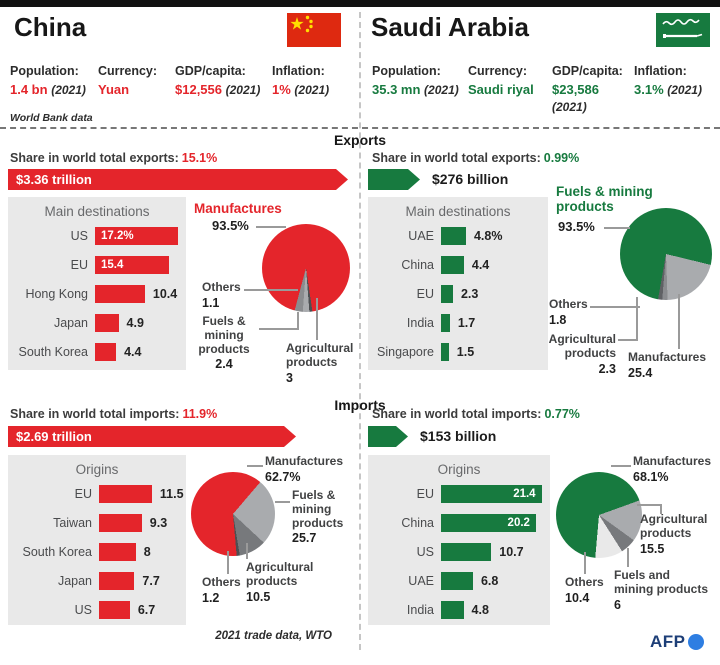 Image resolution: width=720 pixels, height=665 pixels. Describe the element at coordinates (97, 581) in the screenshot. I see `bar-row: Japan 7.7` at that location.